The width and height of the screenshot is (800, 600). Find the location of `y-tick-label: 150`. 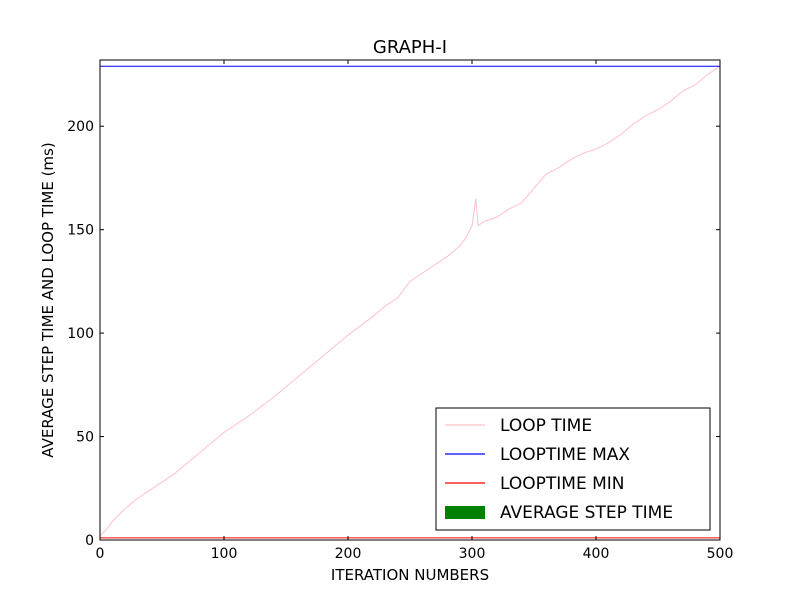

y-tick-label: 150 is located at coordinates (80, 231).